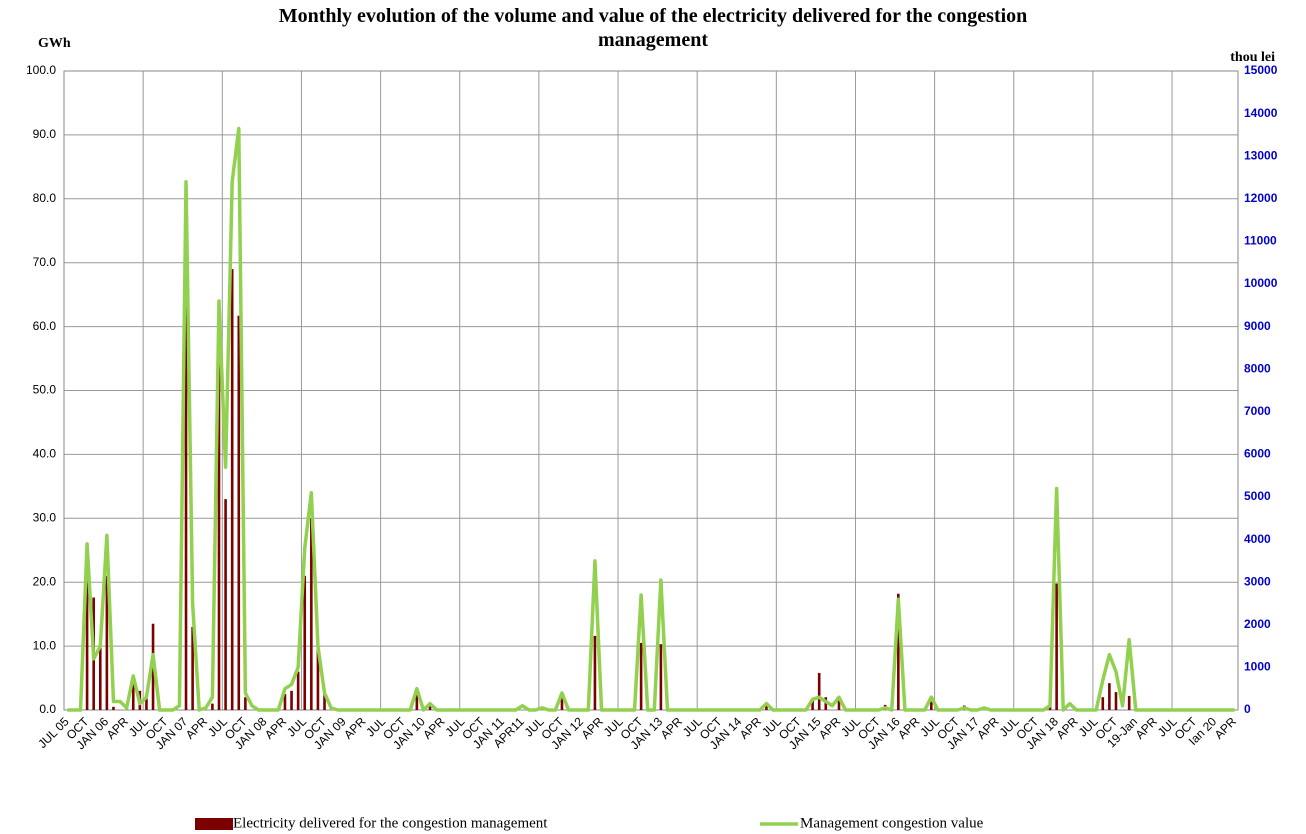 This screenshot has width=1306, height=834. What do you see at coordinates (1252, 57) in the screenshot?
I see `y2-axis-label: thou lei` at bounding box center [1252, 57].